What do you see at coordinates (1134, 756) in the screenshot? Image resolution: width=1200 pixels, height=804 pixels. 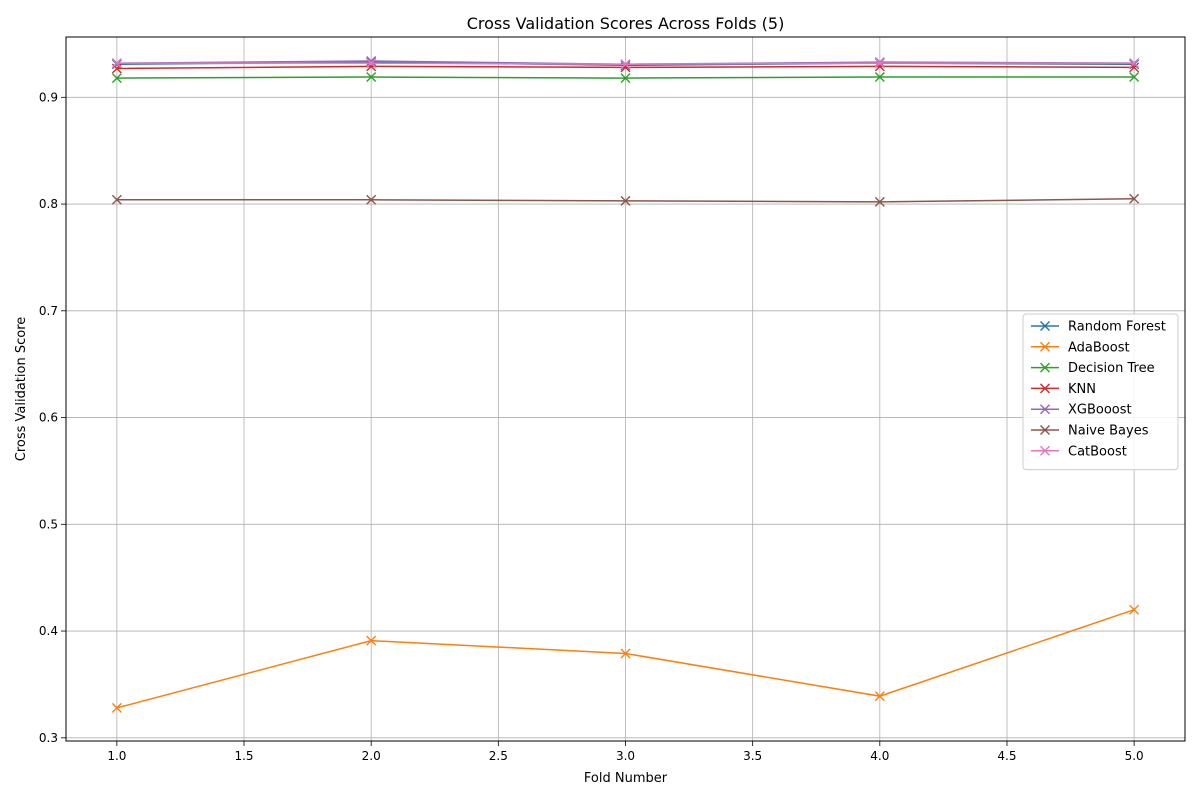 I see `x-tick-label: 5.0` at bounding box center [1134, 756].